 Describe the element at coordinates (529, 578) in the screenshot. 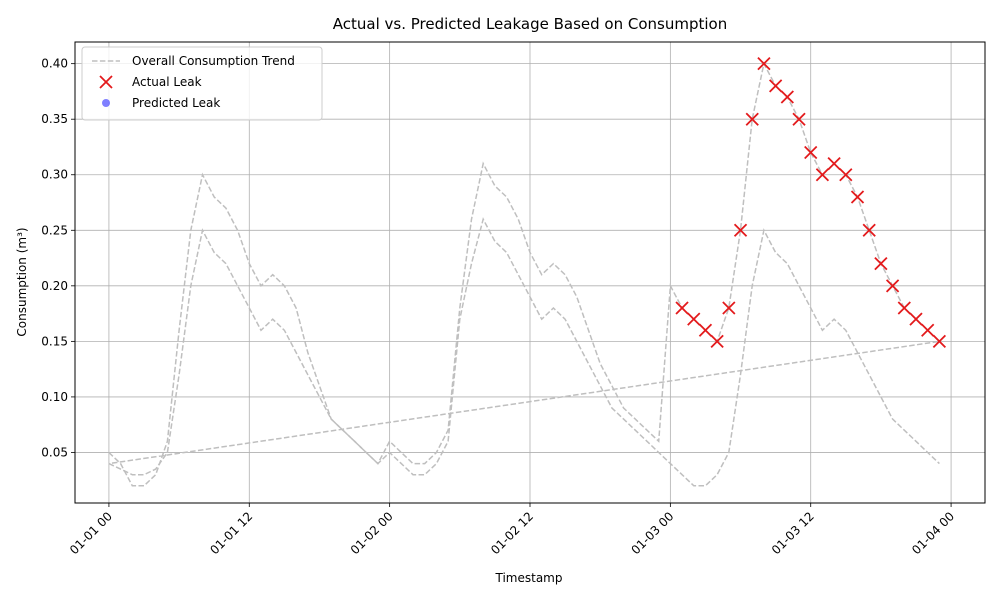

I see `x-axis-label: Timestamp` at that location.